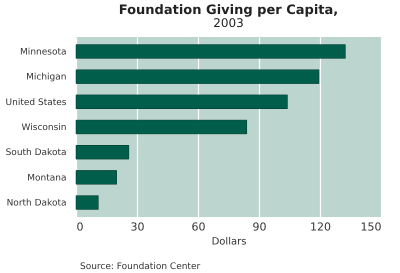  I want to click on source-note: Source: Foundation Center, so click(141, 267).